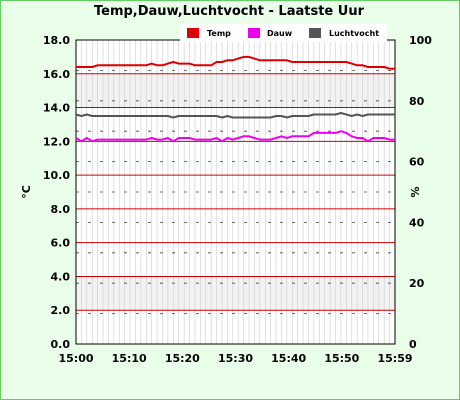  I want to click on x-tick-label: 15:20, so click(182, 358).